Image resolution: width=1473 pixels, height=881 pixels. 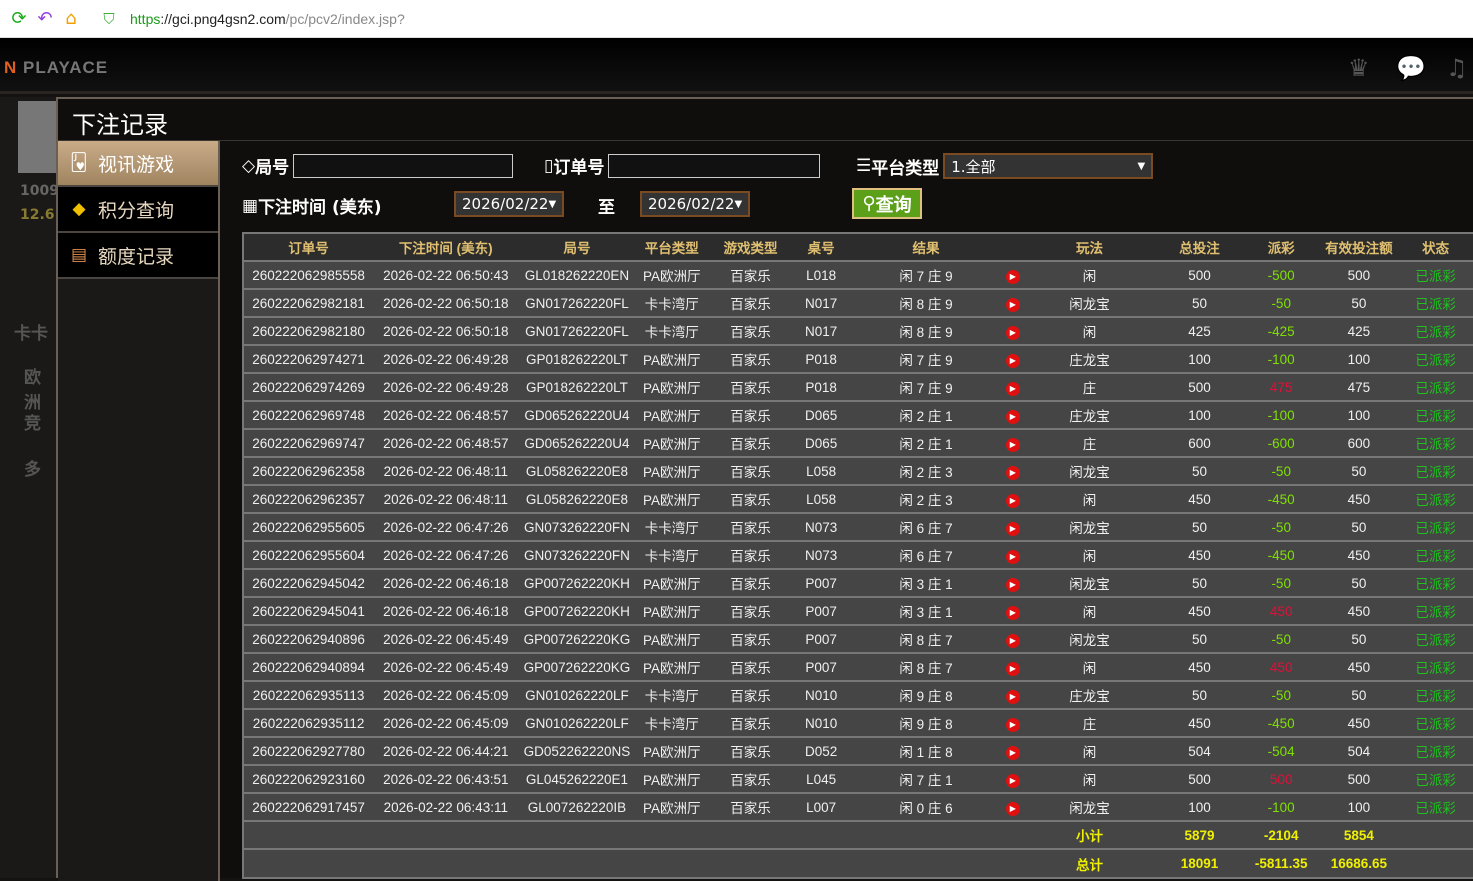 What do you see at coordinates (1359, 330) in the screenshot?
I see `valid-bet: 425` at bounding box center [1359, 330].